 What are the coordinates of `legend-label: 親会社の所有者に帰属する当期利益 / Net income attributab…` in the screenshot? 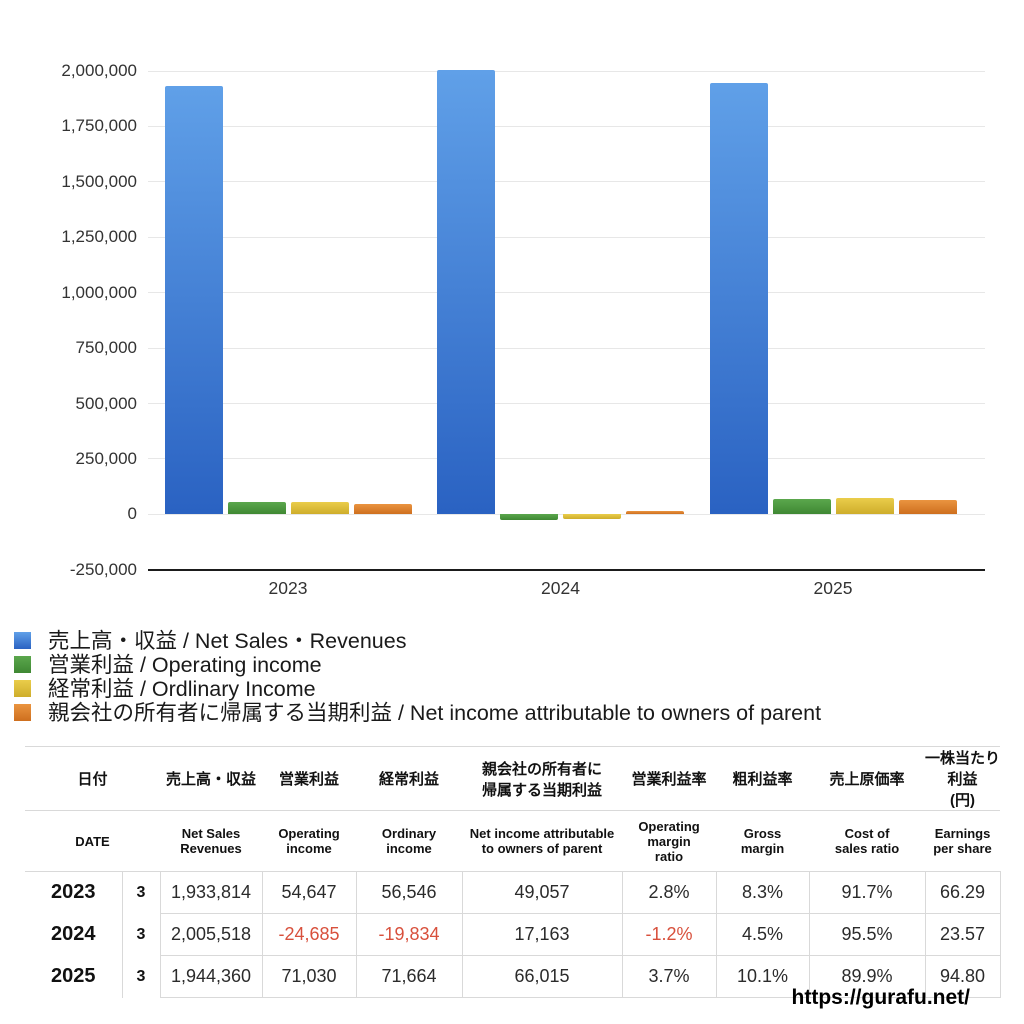 It's located at (435, 713).